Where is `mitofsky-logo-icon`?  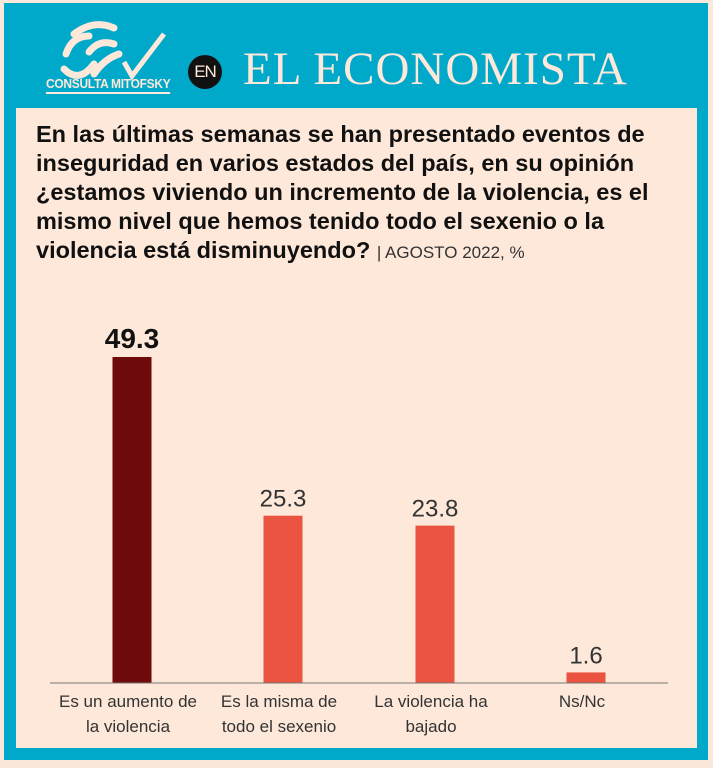
mitofsky-logo-icon is located at coordinates (113, 51).